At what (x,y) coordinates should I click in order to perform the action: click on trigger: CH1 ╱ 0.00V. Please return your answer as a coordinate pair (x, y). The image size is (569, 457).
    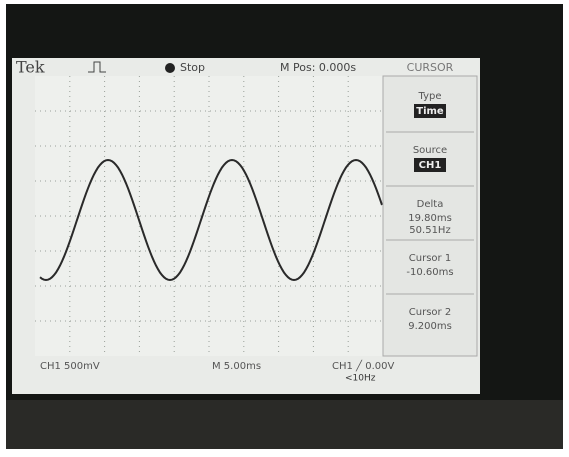
    Looking at the image, I should click on (363, 365).